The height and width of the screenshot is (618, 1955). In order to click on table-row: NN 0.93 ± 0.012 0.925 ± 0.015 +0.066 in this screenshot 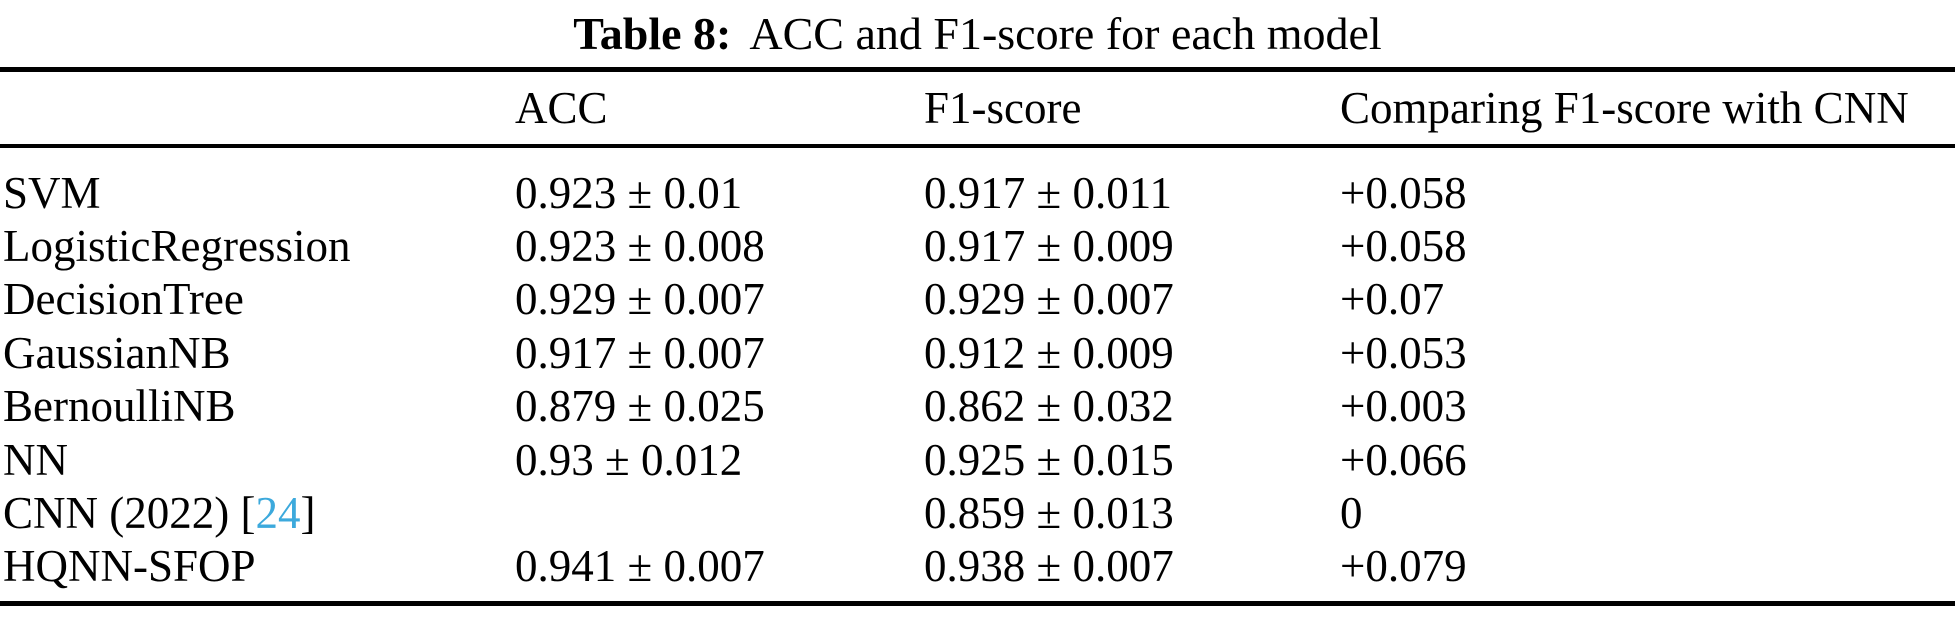, I will do `click(977, 459)`.